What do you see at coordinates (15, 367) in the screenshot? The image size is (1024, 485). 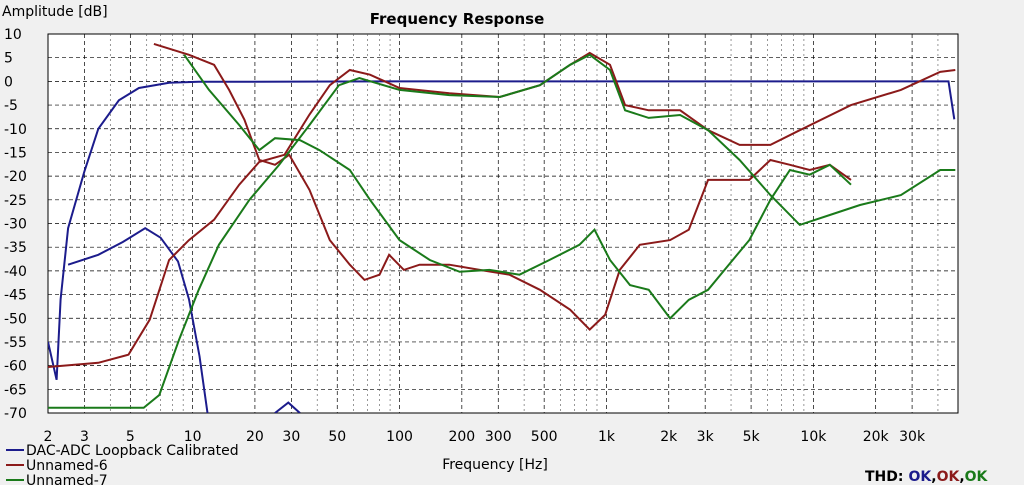 I see `y-tick-label: -60` at bounding box center [15, 367].